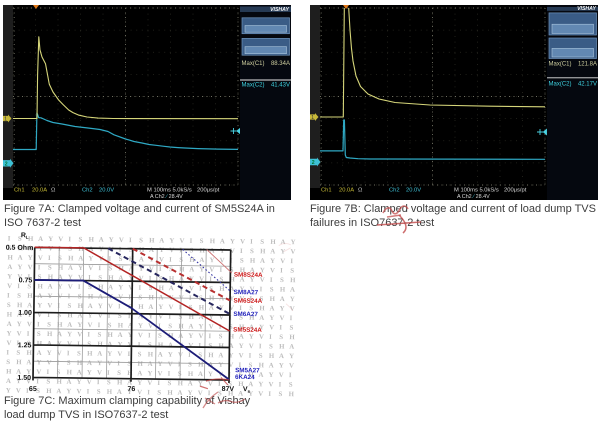 This screenshot has width=600, height=427. I want to click on svg-text: 42.17V, so click(587, 85).